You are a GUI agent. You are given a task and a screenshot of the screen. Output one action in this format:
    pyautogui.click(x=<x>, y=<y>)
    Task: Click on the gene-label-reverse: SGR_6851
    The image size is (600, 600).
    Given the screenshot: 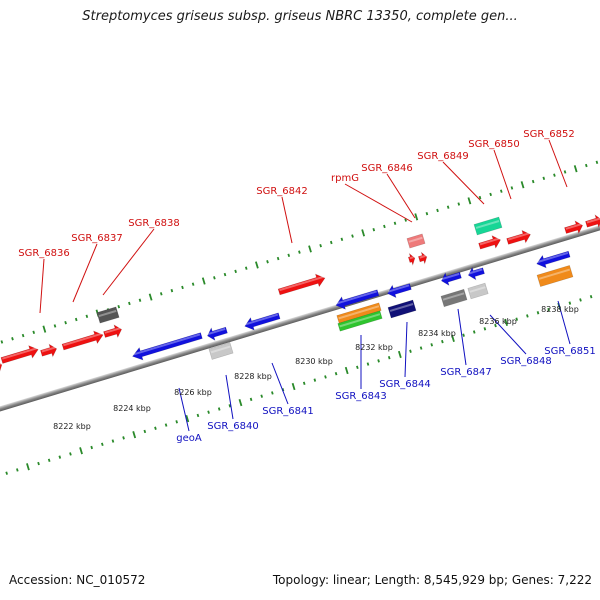 What is the action you would take?
    pyautogui.click(x=570, y=351)
    